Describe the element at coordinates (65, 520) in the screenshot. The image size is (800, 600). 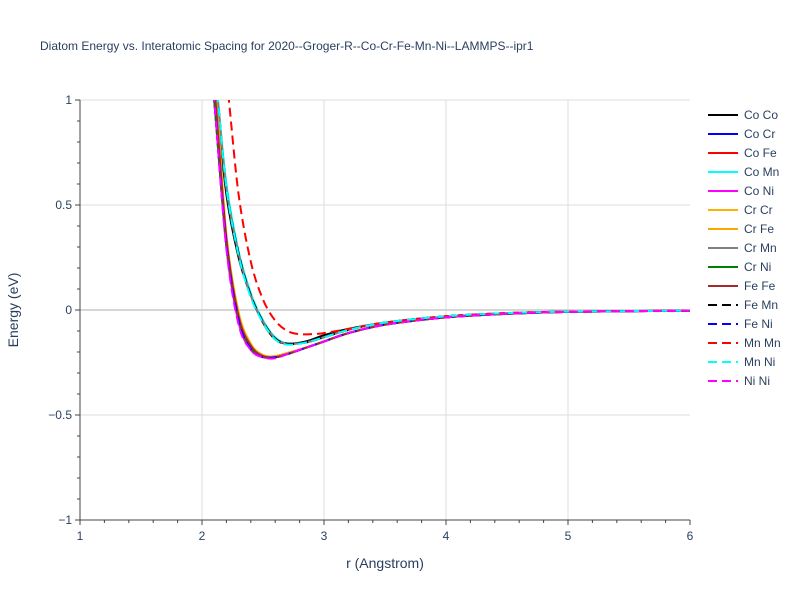
I see `y-tick-label: −1` at that location.